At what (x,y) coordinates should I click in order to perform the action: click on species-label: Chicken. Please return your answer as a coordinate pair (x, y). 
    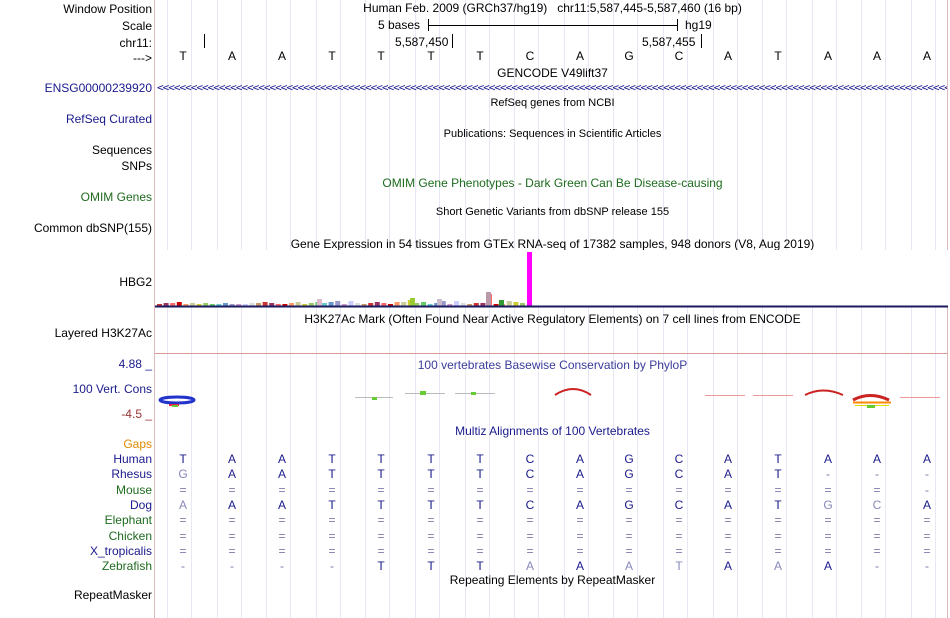
    Looking at the image, I should click on (130, 536).